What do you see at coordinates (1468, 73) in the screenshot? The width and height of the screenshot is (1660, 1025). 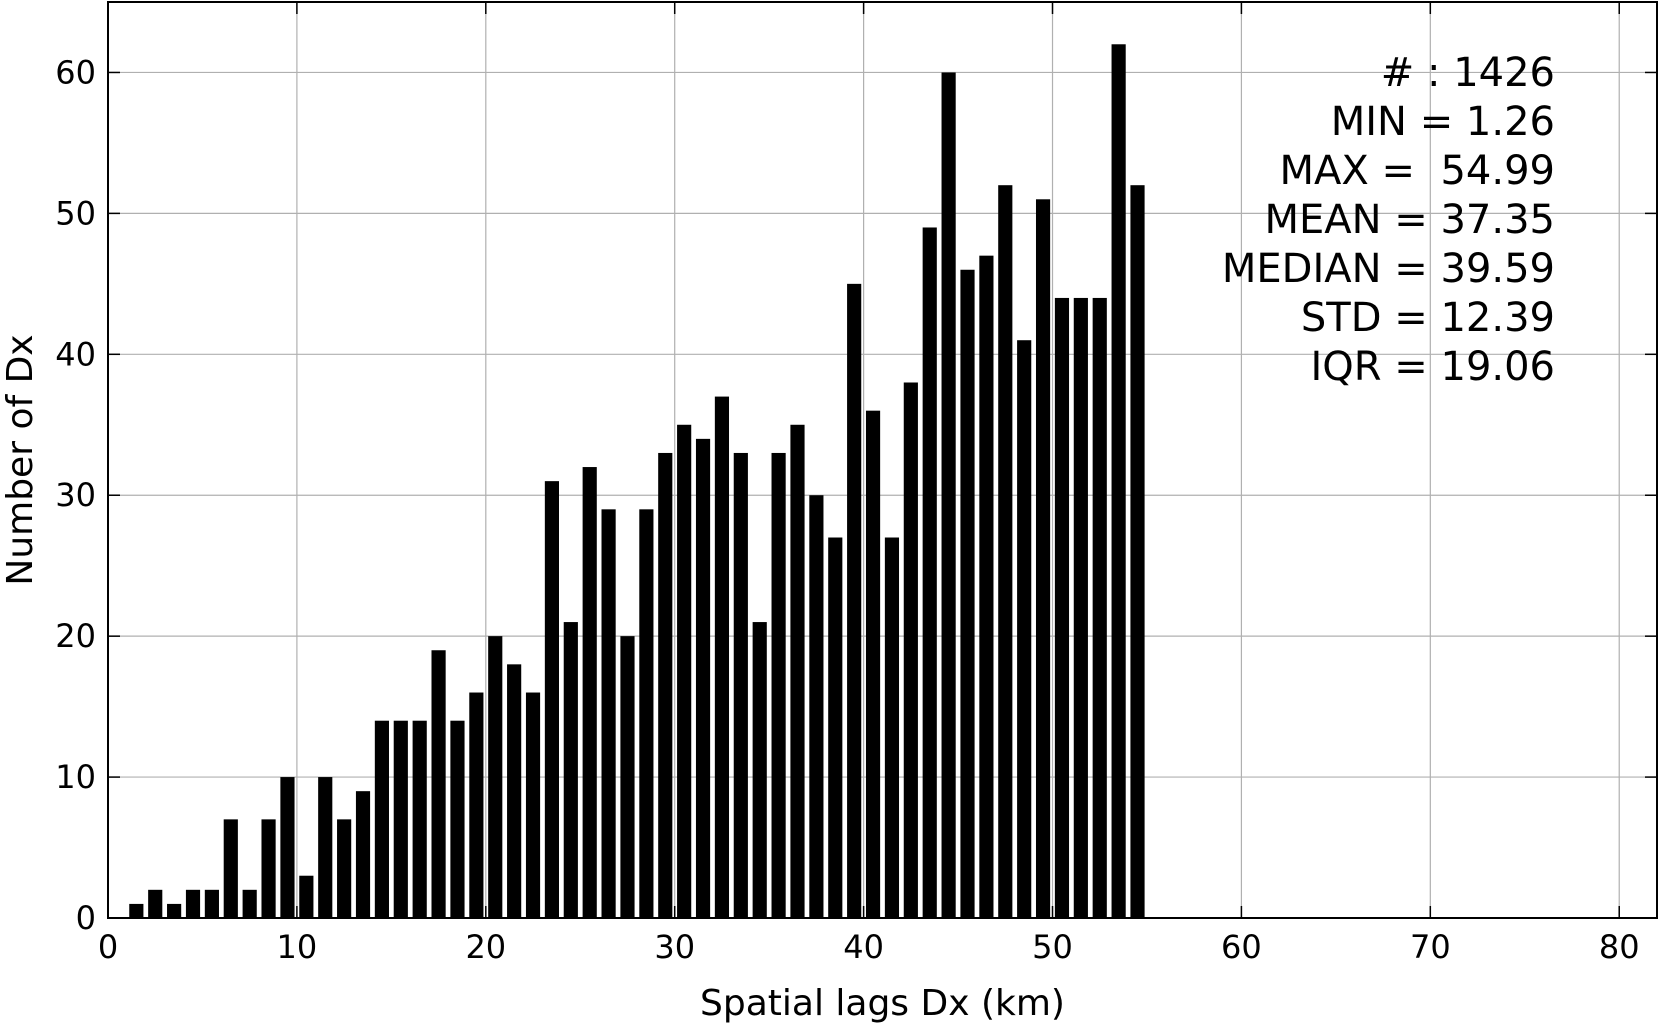 I see `stat-count: # : 1426` at bounding box center [1468, 73].